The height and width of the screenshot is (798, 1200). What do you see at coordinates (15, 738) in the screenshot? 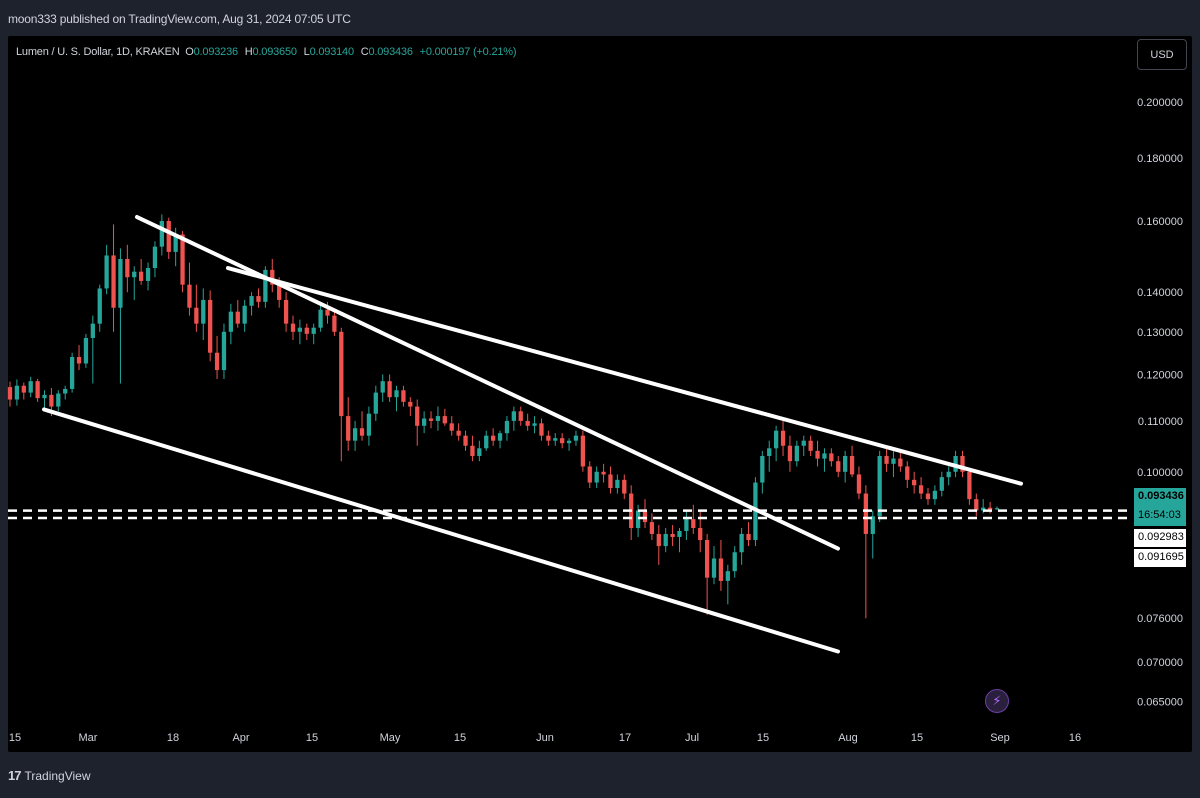
I see `time-tick-label: 15` at bounding box center [15, 738].